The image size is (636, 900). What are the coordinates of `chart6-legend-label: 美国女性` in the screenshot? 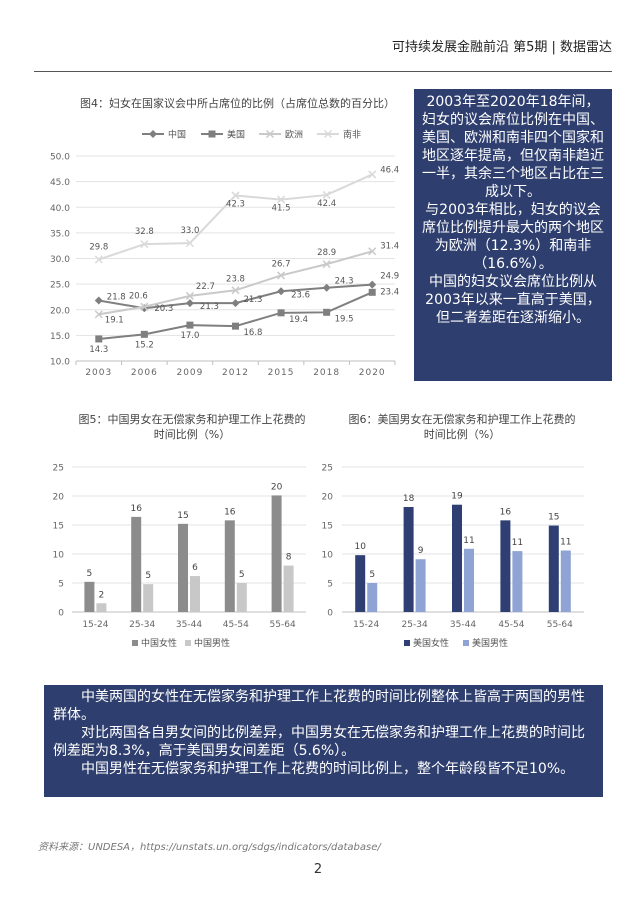 It's located at (431, 643).